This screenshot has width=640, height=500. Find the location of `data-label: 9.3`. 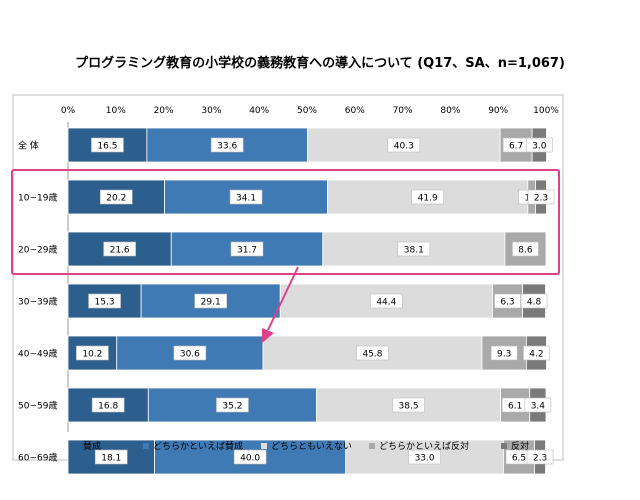

data-label: 9.3 is located at coordinates (504, 355).